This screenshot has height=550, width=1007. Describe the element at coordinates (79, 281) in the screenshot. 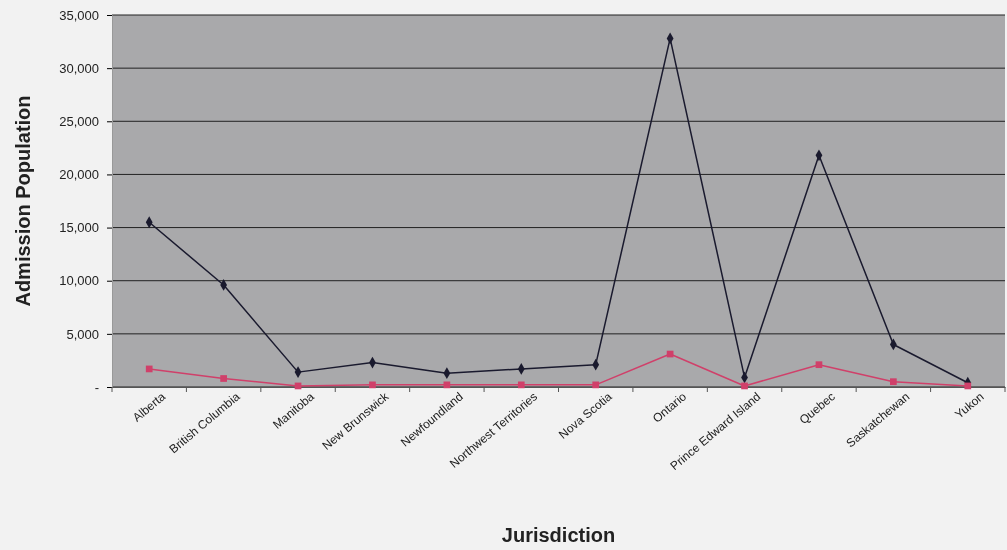

I see `y-tick-label: 10,000` at that location.